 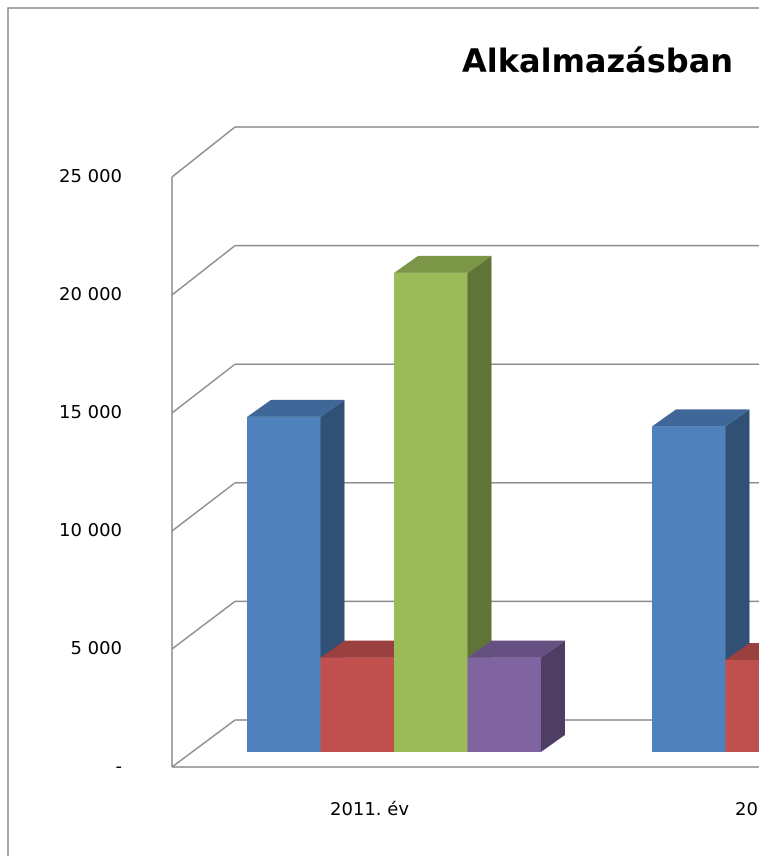 What do you see at coordinates (90, 176) in the screenshot?
I see `y-tick-label: 25 000` at bounding box center [90, 176].